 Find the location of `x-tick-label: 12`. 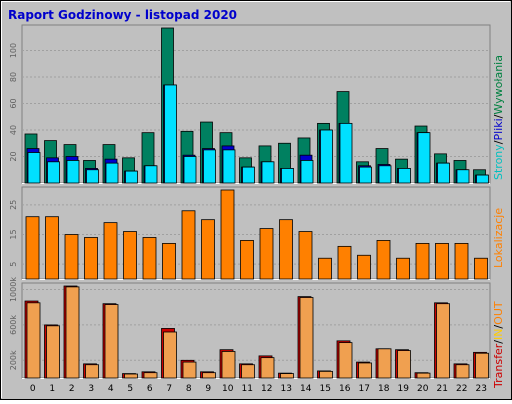

x-tick-label: 12 is located at coordinates (266, 389).